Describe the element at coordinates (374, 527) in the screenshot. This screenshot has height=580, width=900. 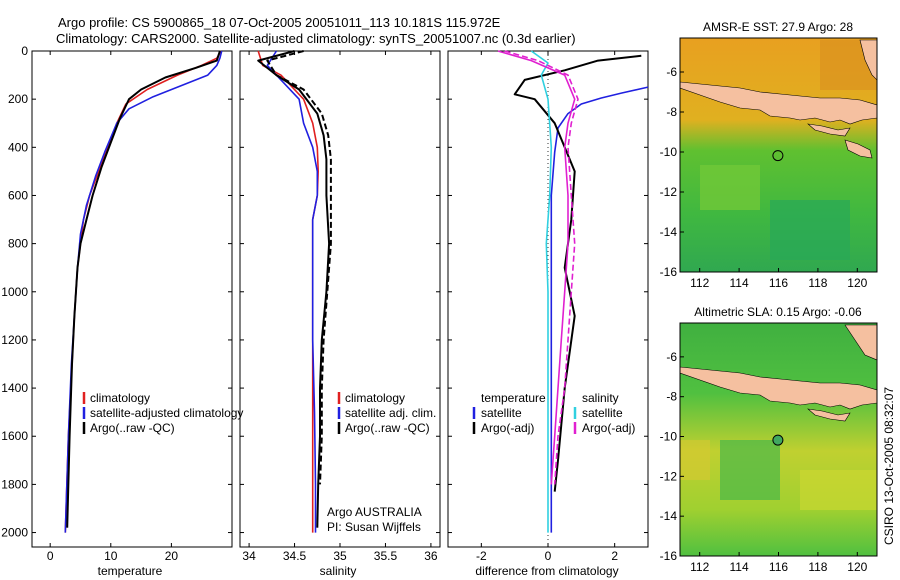
I see `argo-credit-line2: PI: Susan Wijffels` at that location.